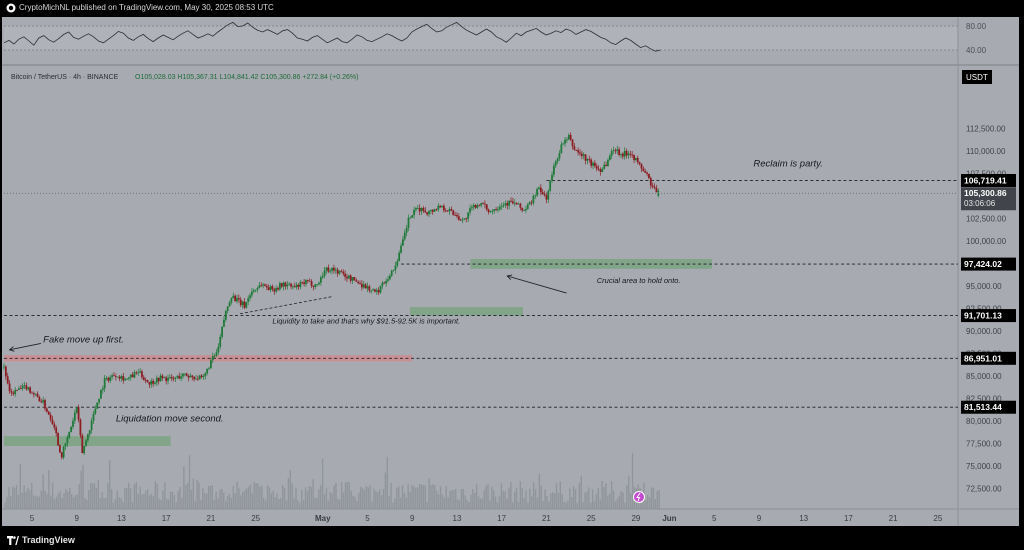 This screenshot has width=1024, height=550. What do you see at coordinates (486, 518) in the screenshot?
I see `time-axis: 5 9 13 17 21 25 May 5 9 13 17 21 25 29 Jun 5 9 13 17 21 25` at bounding box center [486, 518].